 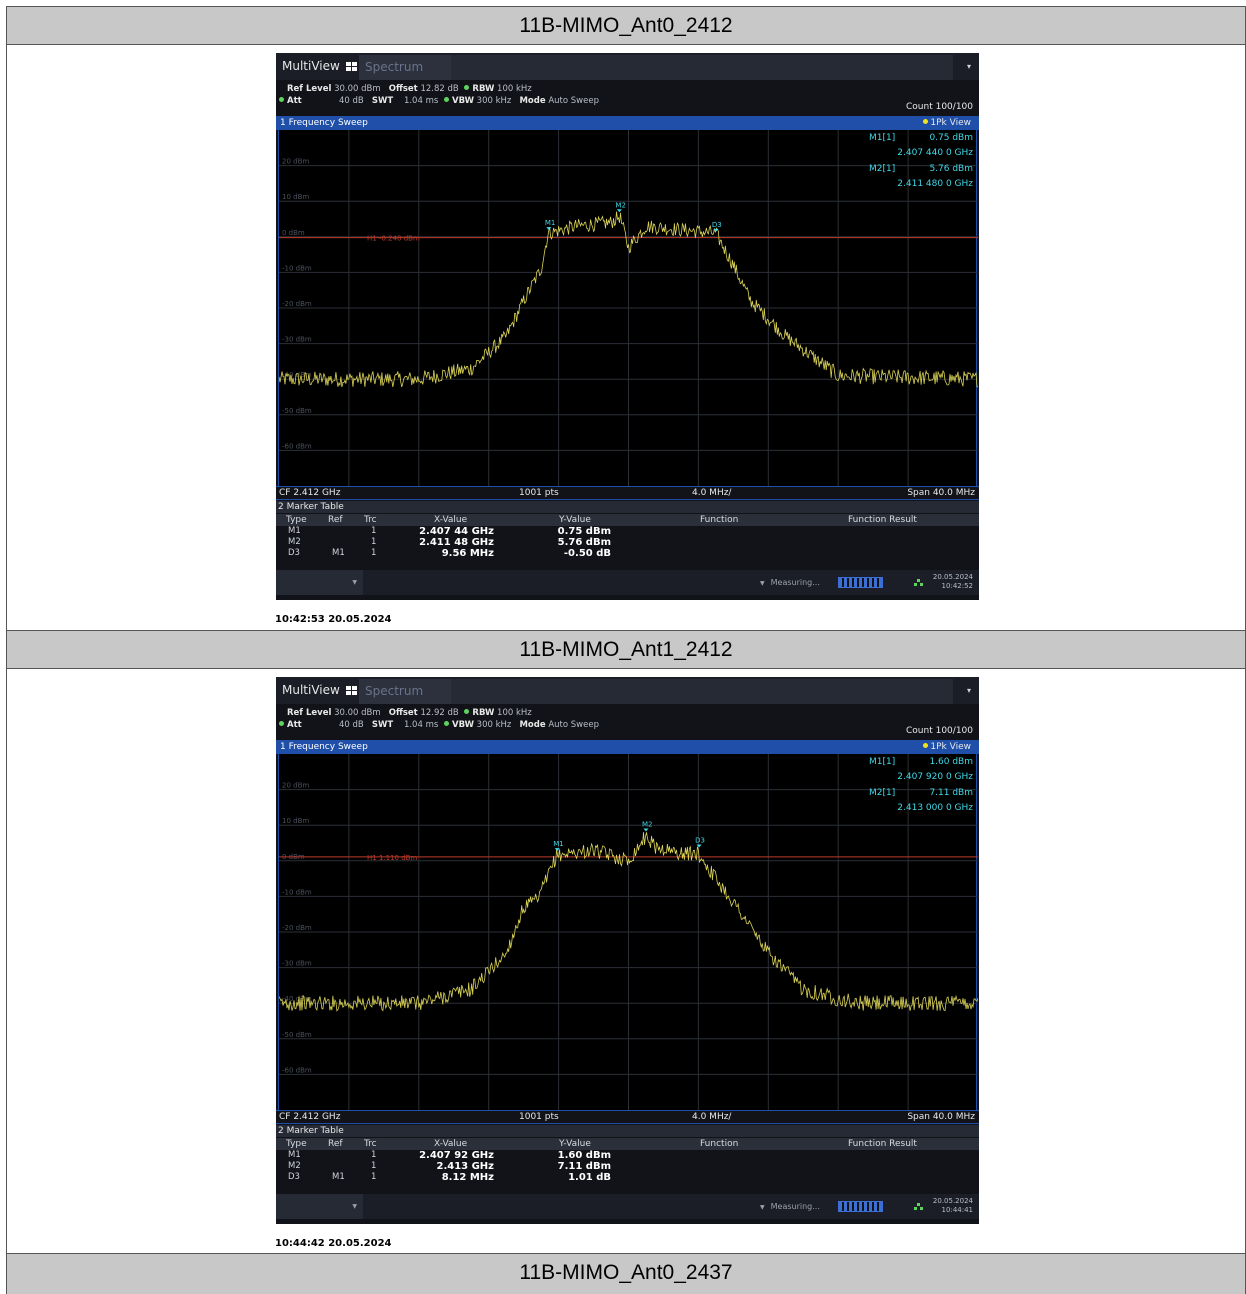 I want to click on sweep-title-bar: 1 Frequency Sweep 1Pk View, so click(x=627, y=123).